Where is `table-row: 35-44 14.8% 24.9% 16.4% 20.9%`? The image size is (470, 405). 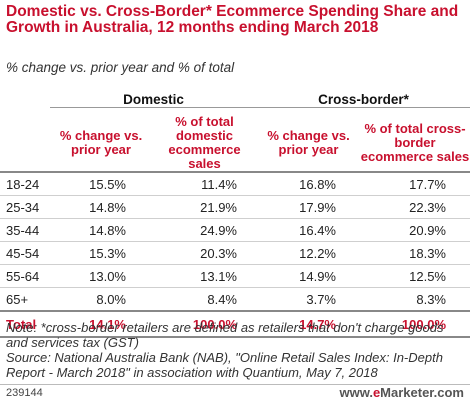 table-row: 35-44 14.8% 24.9% 16.4% 20.9% is located at coordinates (235, 230).